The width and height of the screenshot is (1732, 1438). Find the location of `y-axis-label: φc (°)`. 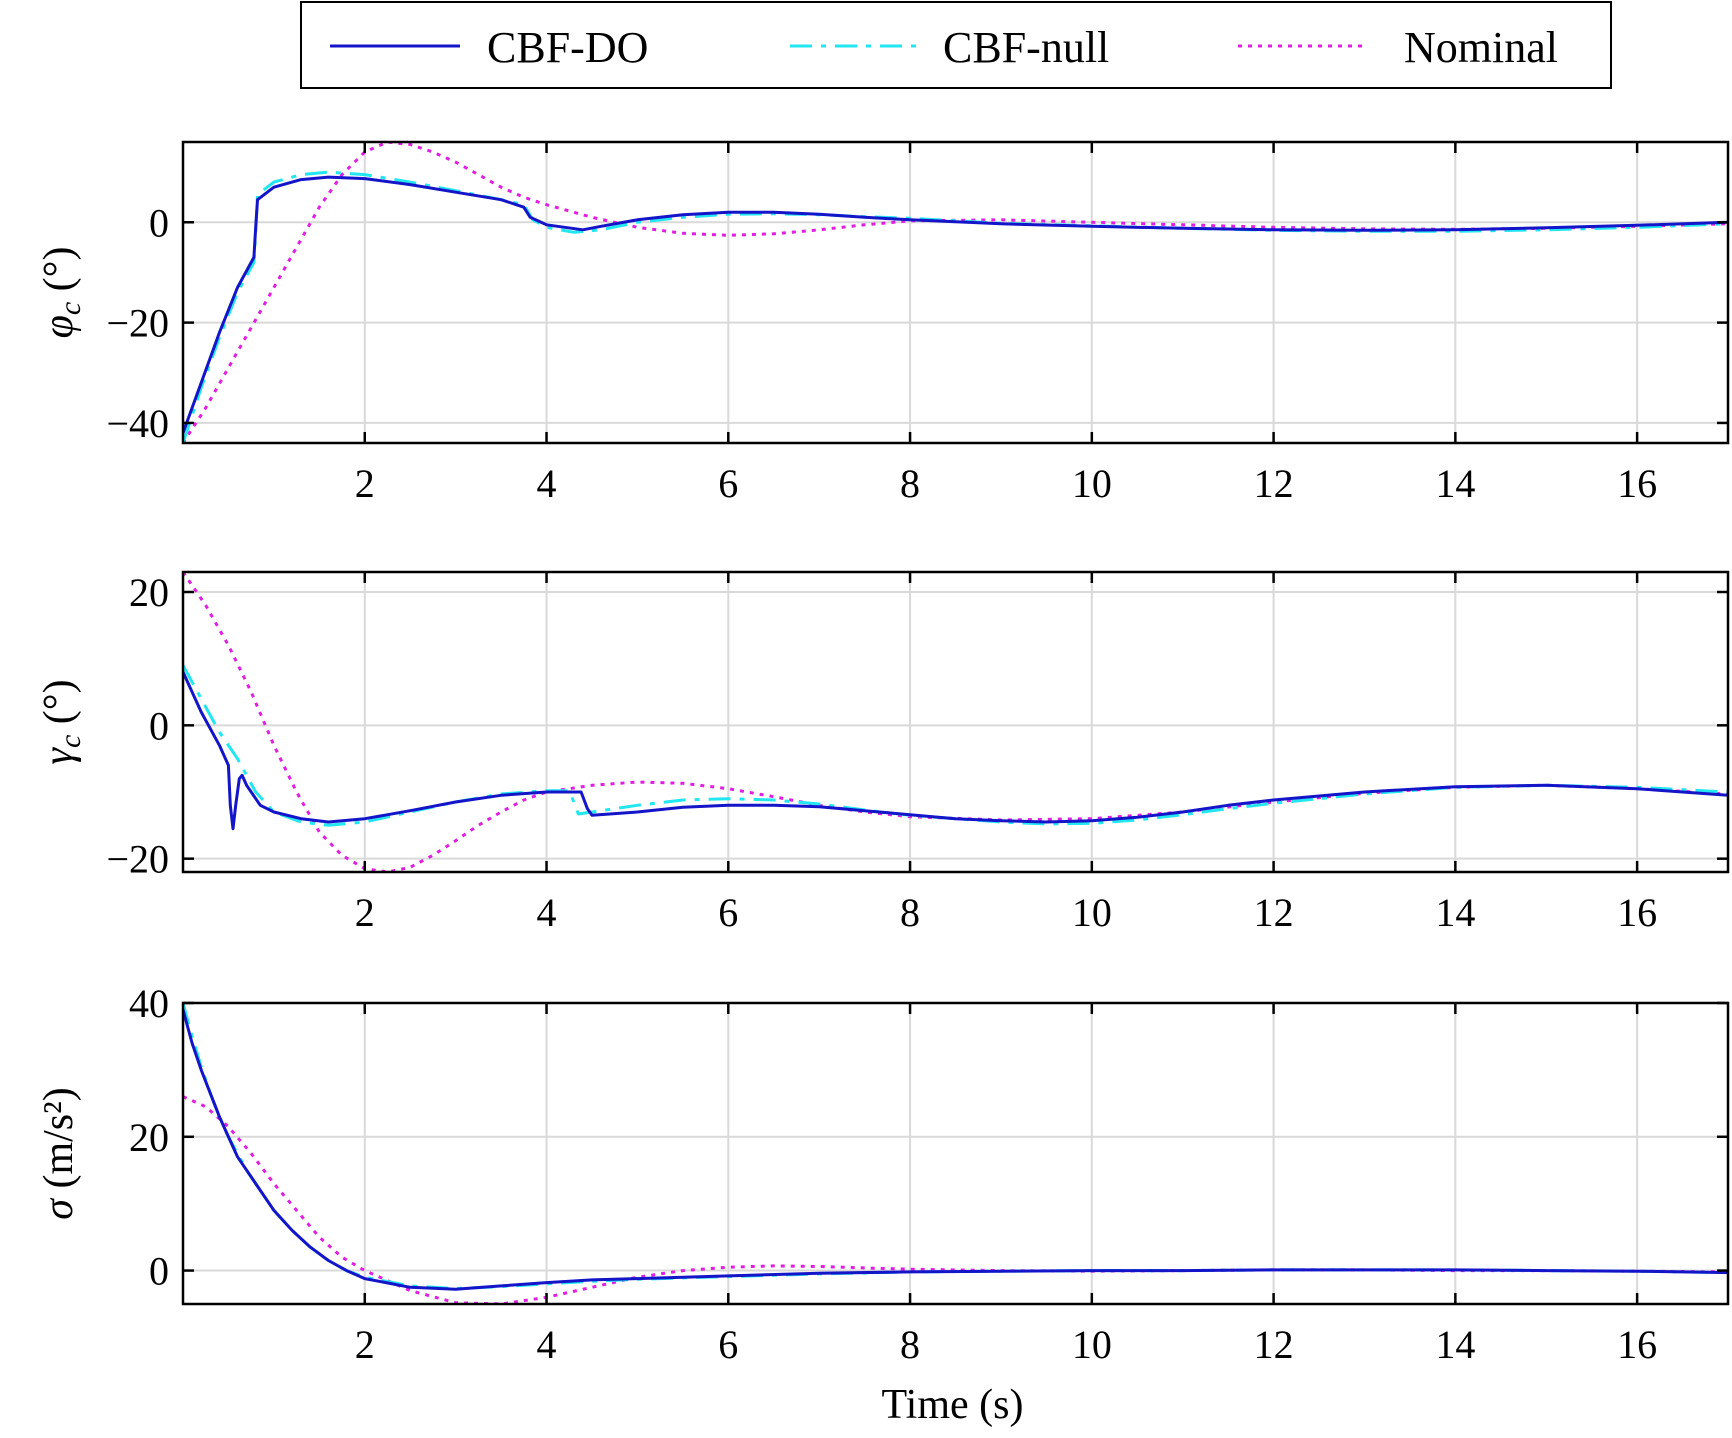

y-axis-label: φc (°) is located at coordinates (61, 293).